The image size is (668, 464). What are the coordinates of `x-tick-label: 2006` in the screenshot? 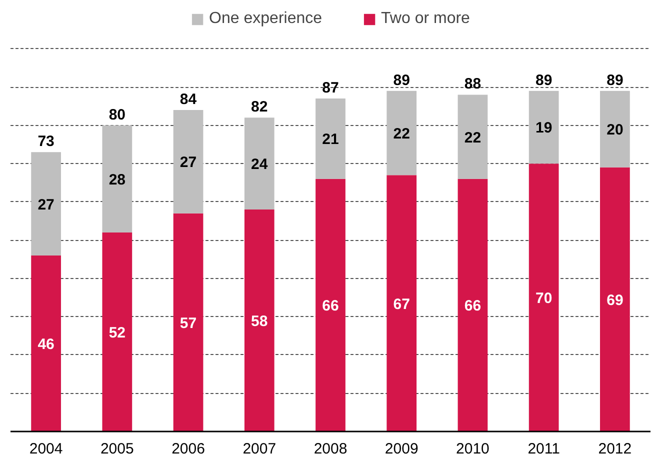 It's located at (188, 449).